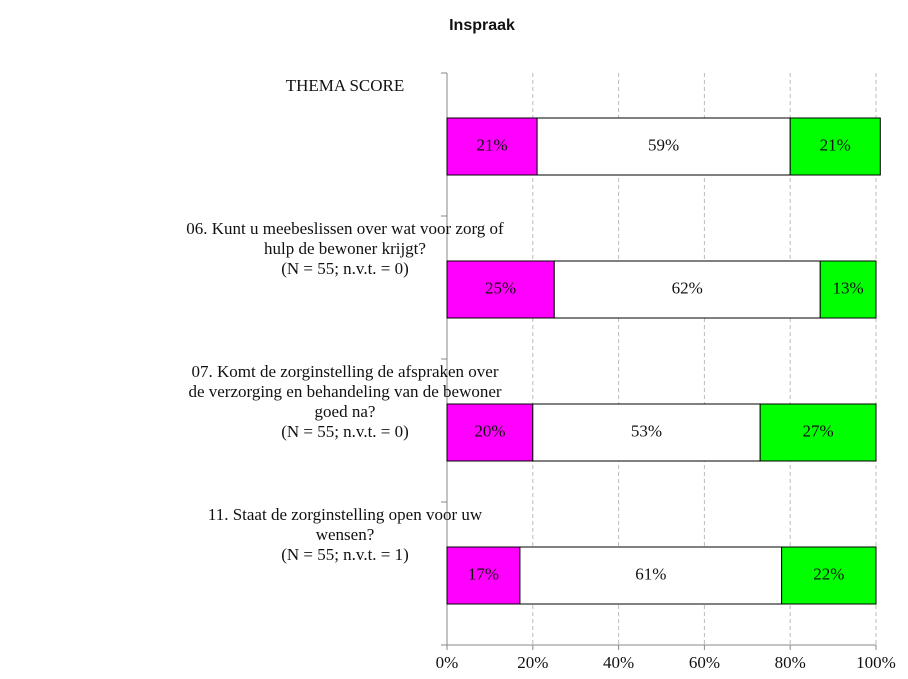 The width and height of the screenshot is (908, 679). Describe the element at coordinates (618, 662) in the screenshot. I see `x-tick-label: 40%` at that location.